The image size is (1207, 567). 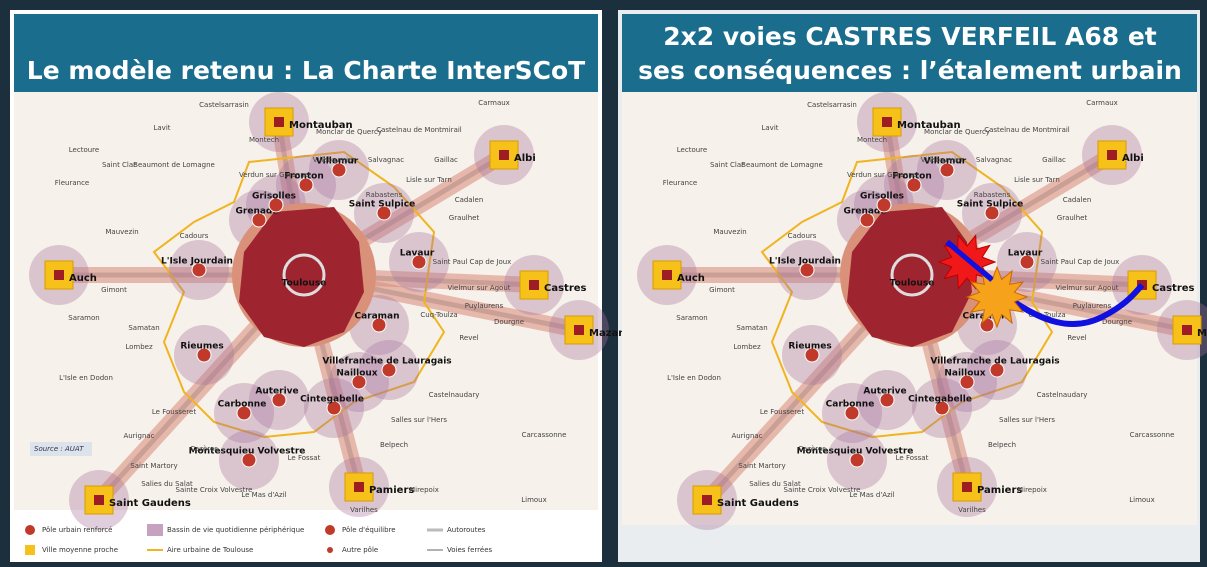 What do you see at coordinates (174, 165) in the screenshot?
I see `town-label: Beaumont de Lomagne` at bounding box center [174, 165].